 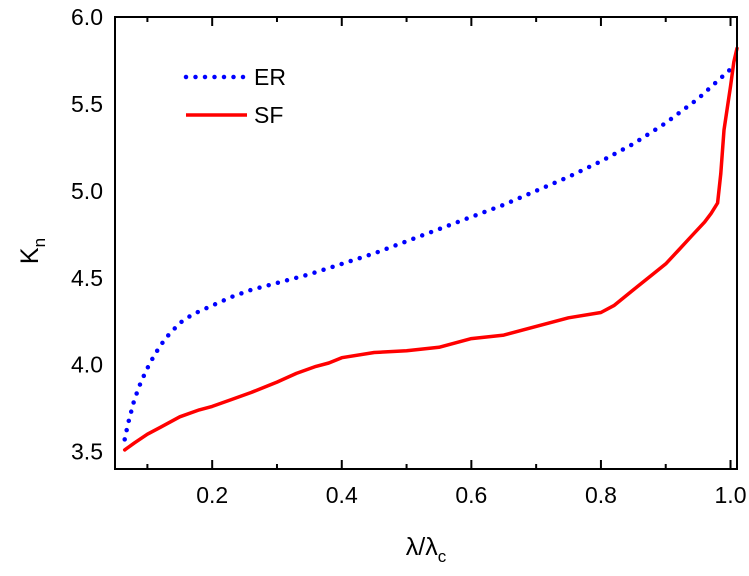 I want to click on y-tick-label: 4.0, so click(x=87, y=365).